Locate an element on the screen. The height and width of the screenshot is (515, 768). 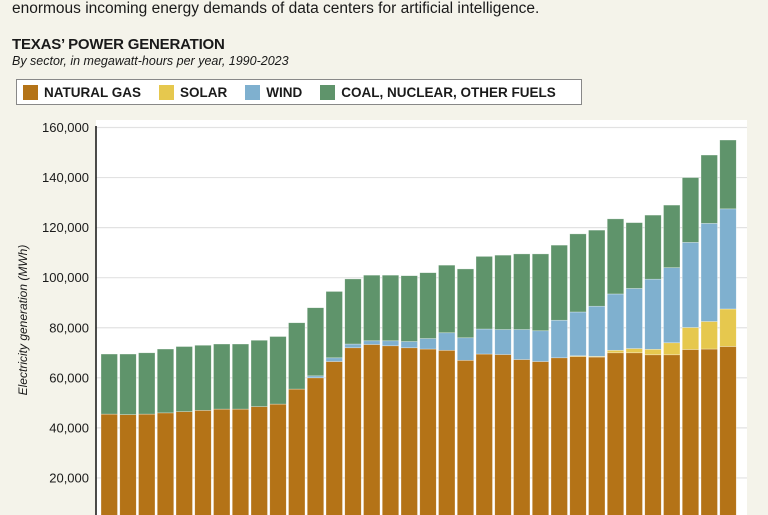
legend-item-natural-gas: NATURAL GAS is located at coordinates (82, 92).